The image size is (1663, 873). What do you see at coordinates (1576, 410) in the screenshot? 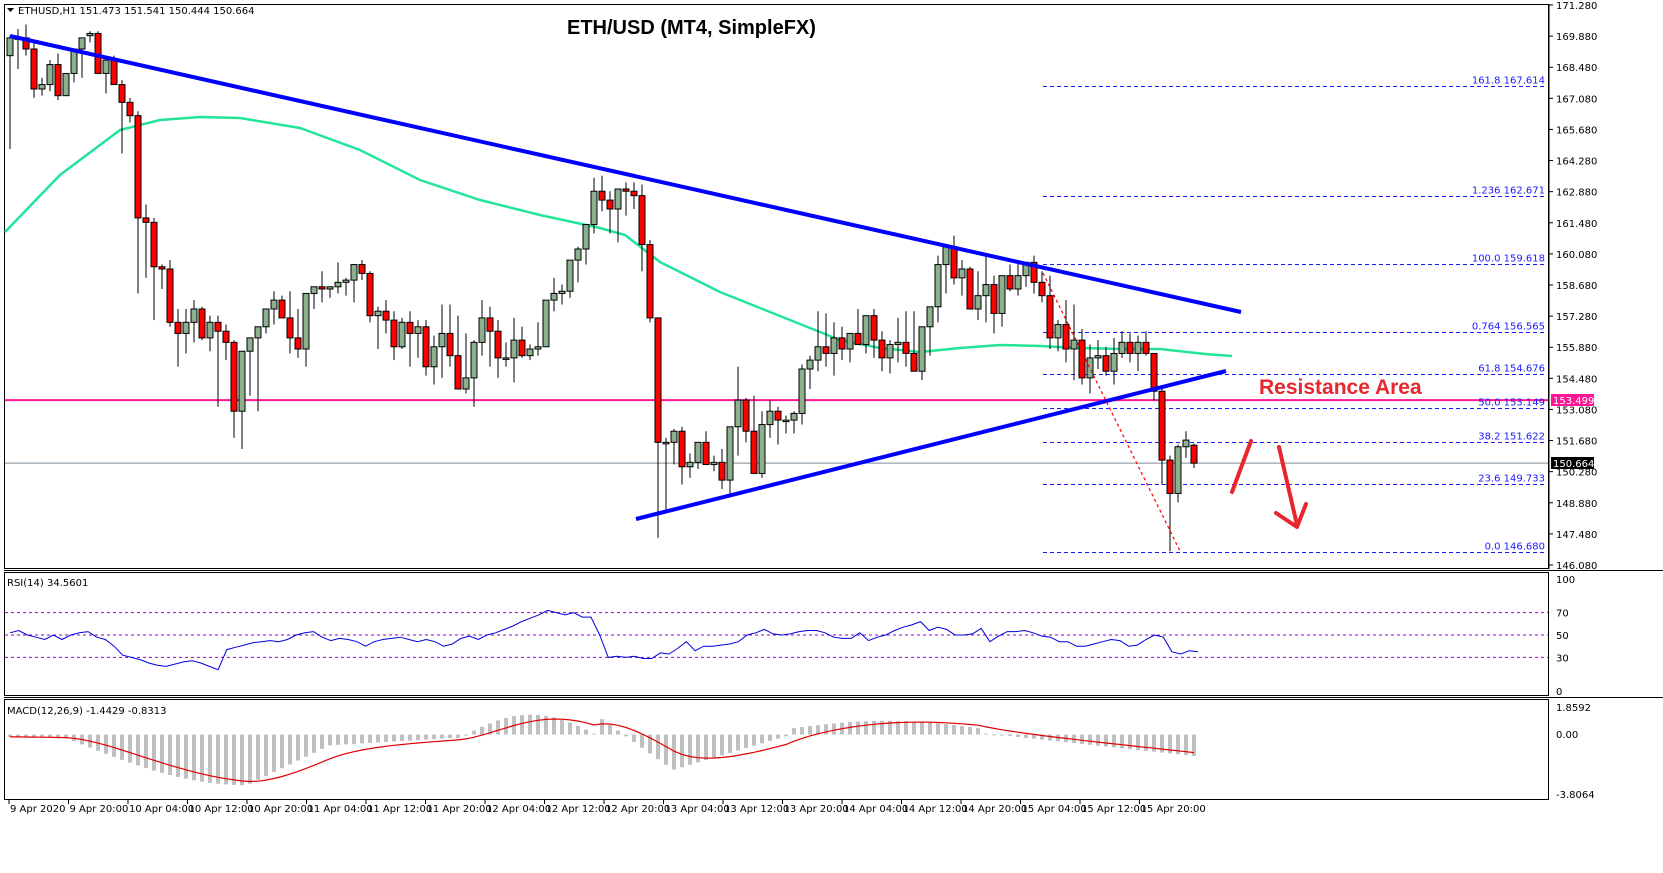
I see `price-tick-label: 153.080` at bounding box center [1576, 410].